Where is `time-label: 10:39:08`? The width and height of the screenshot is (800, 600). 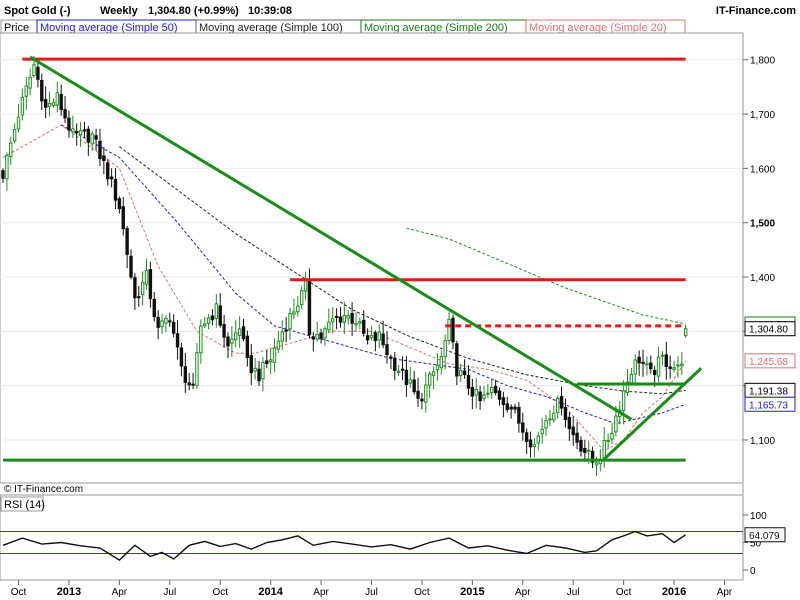
time-label: 10:39:08 is located at coordinates (270, 11).